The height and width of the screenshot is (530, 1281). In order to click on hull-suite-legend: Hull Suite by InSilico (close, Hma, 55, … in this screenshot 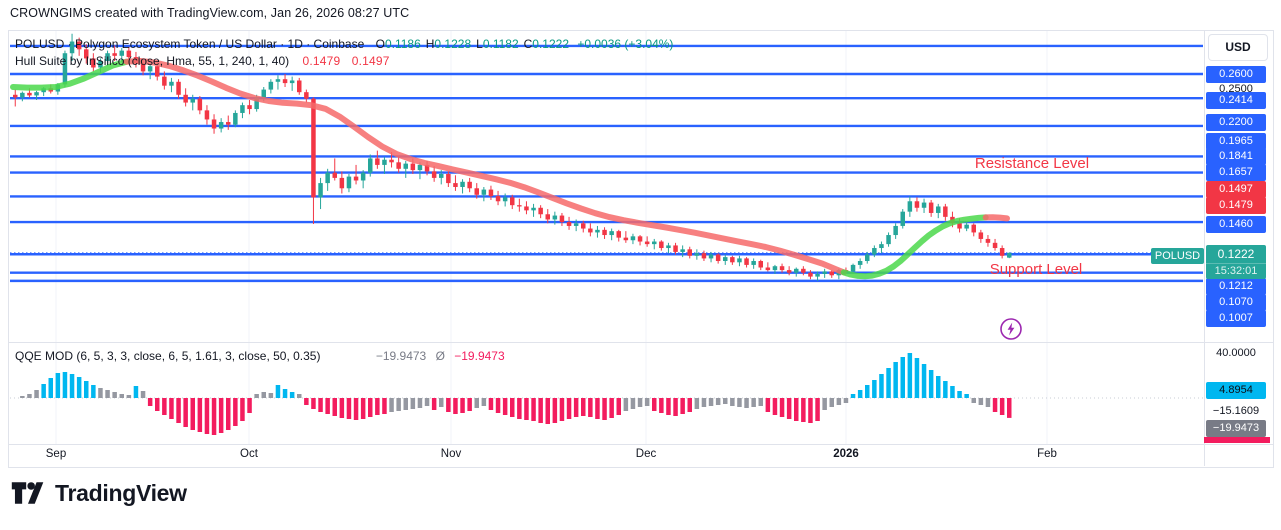, I will do `click(202, 61)`.